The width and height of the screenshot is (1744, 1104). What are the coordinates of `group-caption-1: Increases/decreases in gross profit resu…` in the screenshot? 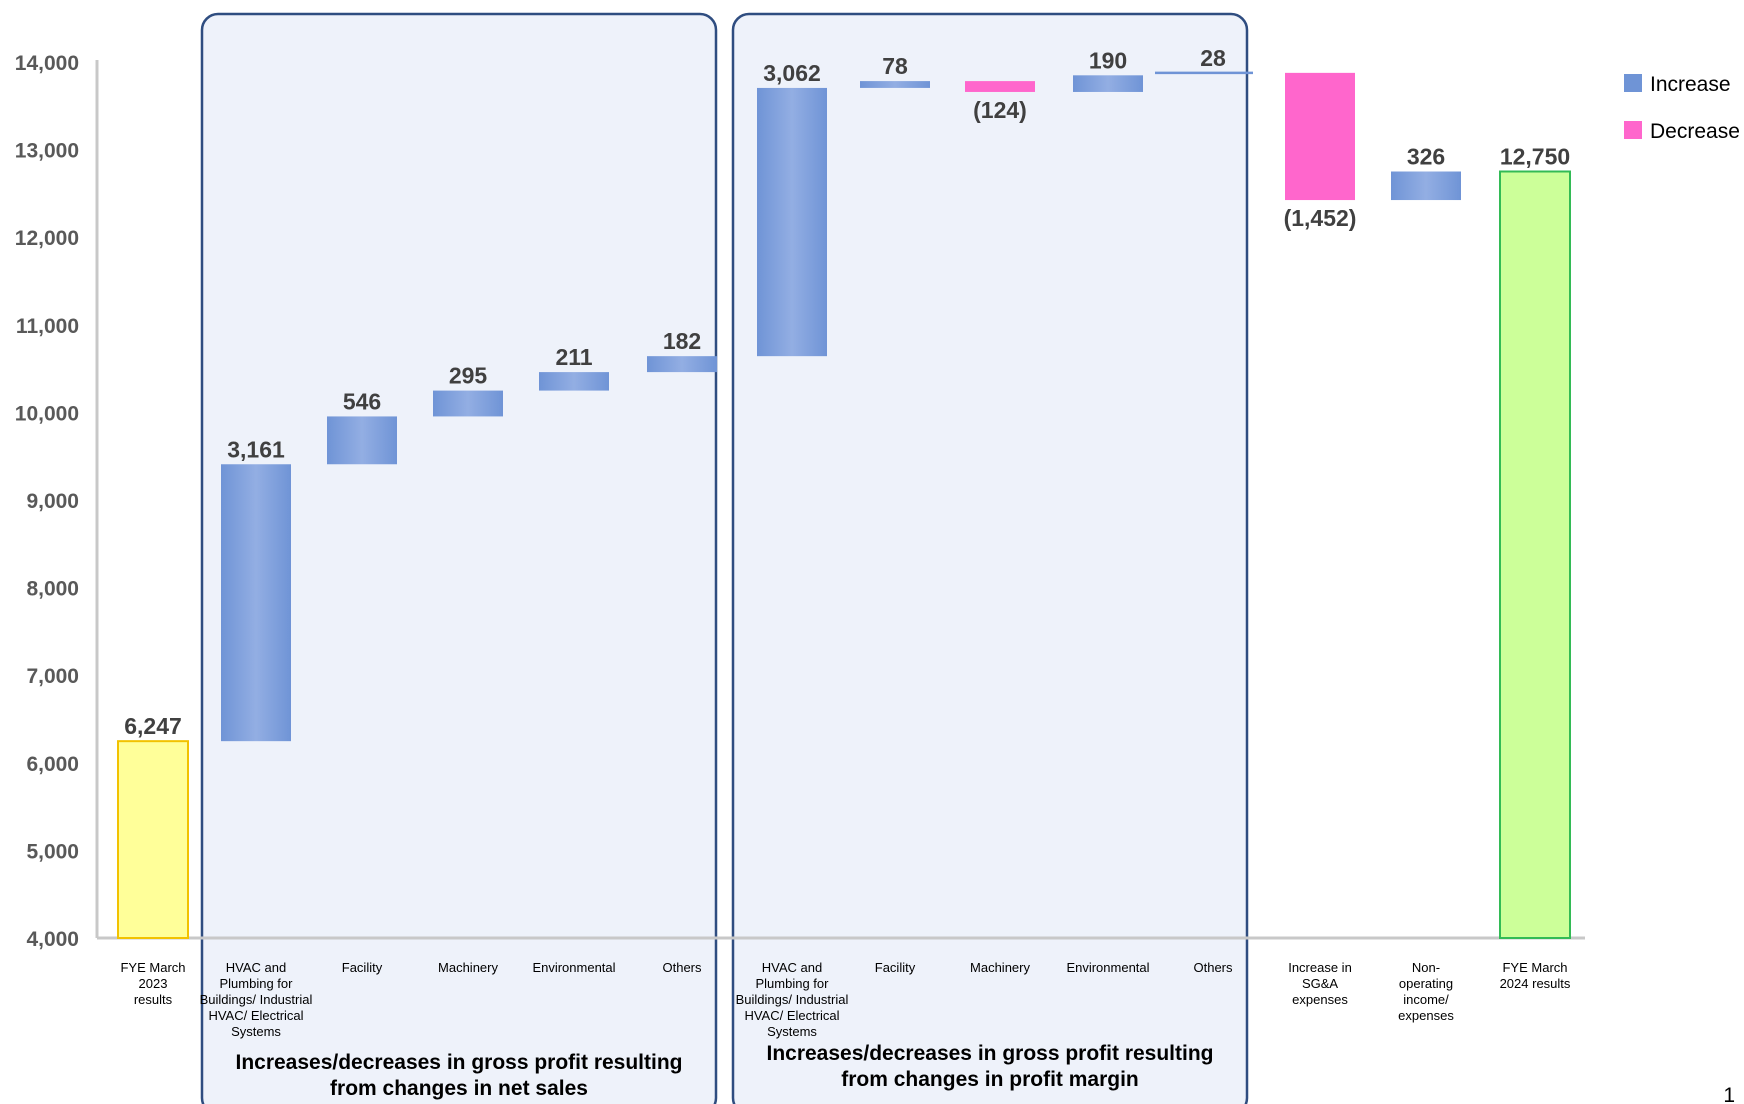 It's located at (458, 1075).